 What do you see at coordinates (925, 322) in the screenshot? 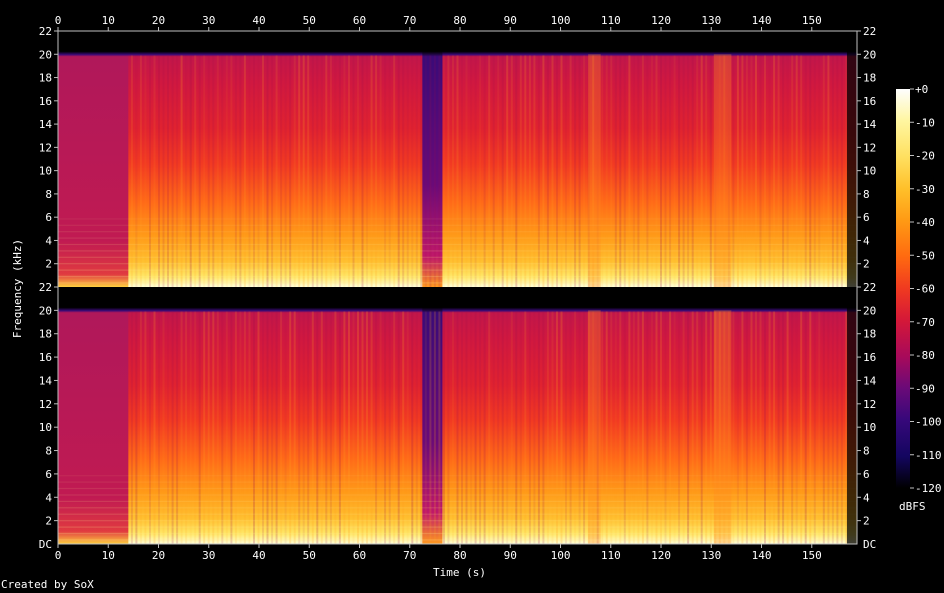
I see `colorbar-tick-label: -70` at bounding box center [925, 322].